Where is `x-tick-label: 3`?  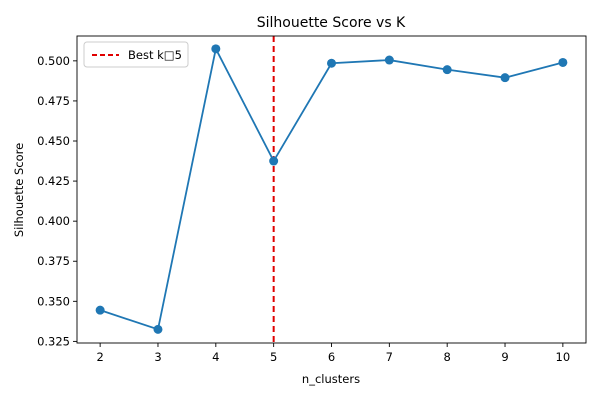
x-tick-label: 3 is located at coordinates (157, 357).